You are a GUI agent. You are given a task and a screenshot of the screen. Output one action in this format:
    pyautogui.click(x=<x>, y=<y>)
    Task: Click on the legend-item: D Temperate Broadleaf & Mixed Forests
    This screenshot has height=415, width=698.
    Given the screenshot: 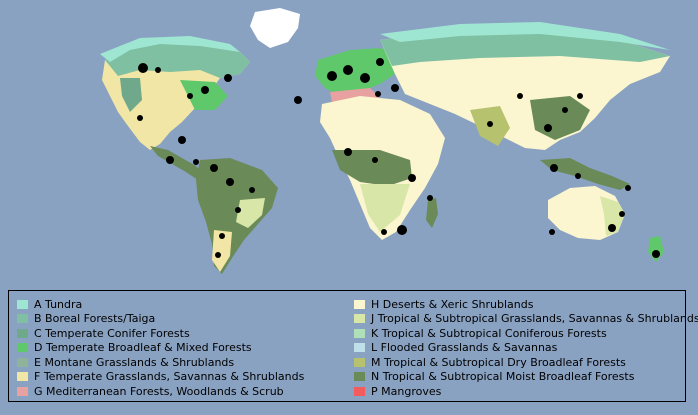 What is the action you would take?
    pyautogui.click(x=160, y=348)
    